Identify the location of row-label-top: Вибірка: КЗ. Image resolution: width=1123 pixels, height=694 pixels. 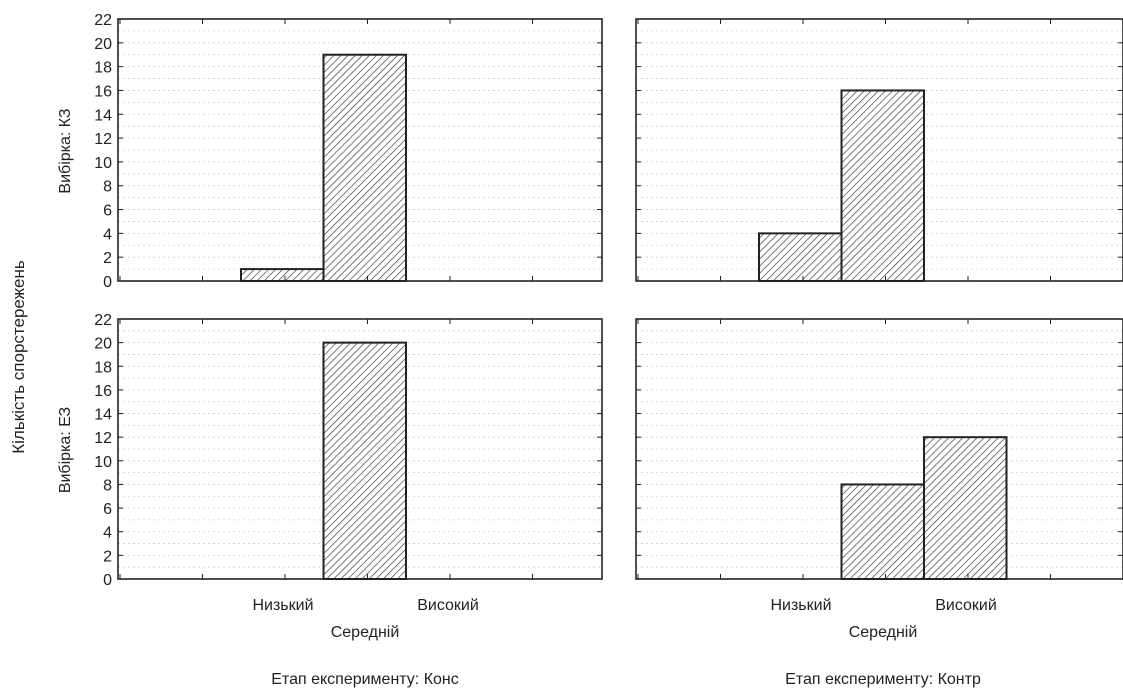
(65, 150).